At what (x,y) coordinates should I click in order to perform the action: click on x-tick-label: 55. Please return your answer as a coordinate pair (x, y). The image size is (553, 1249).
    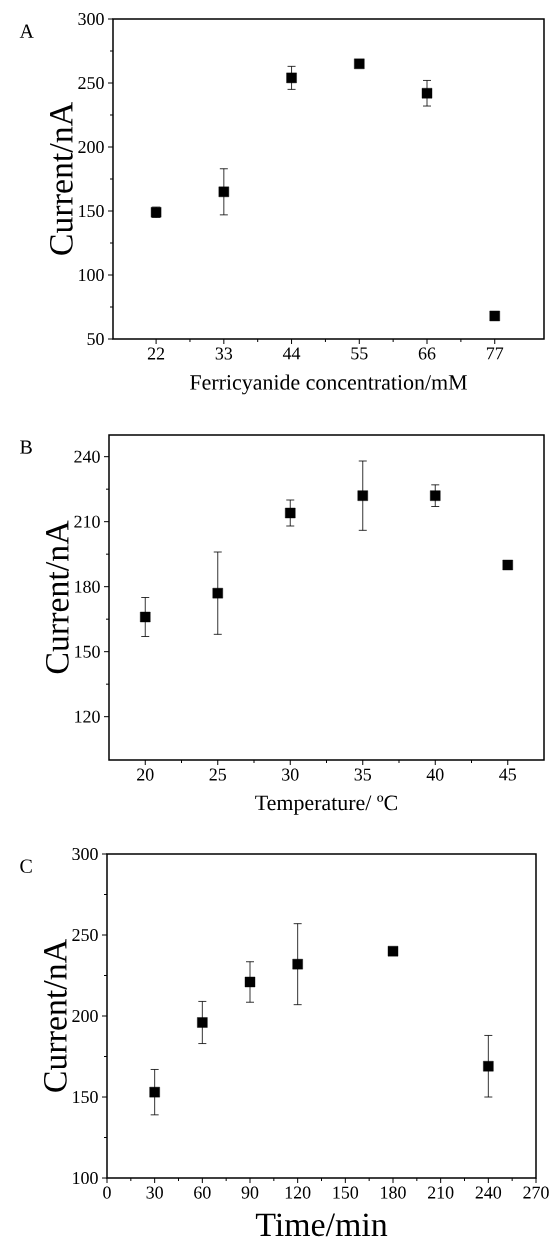
    Looking at the image, I should click on (359, 353).